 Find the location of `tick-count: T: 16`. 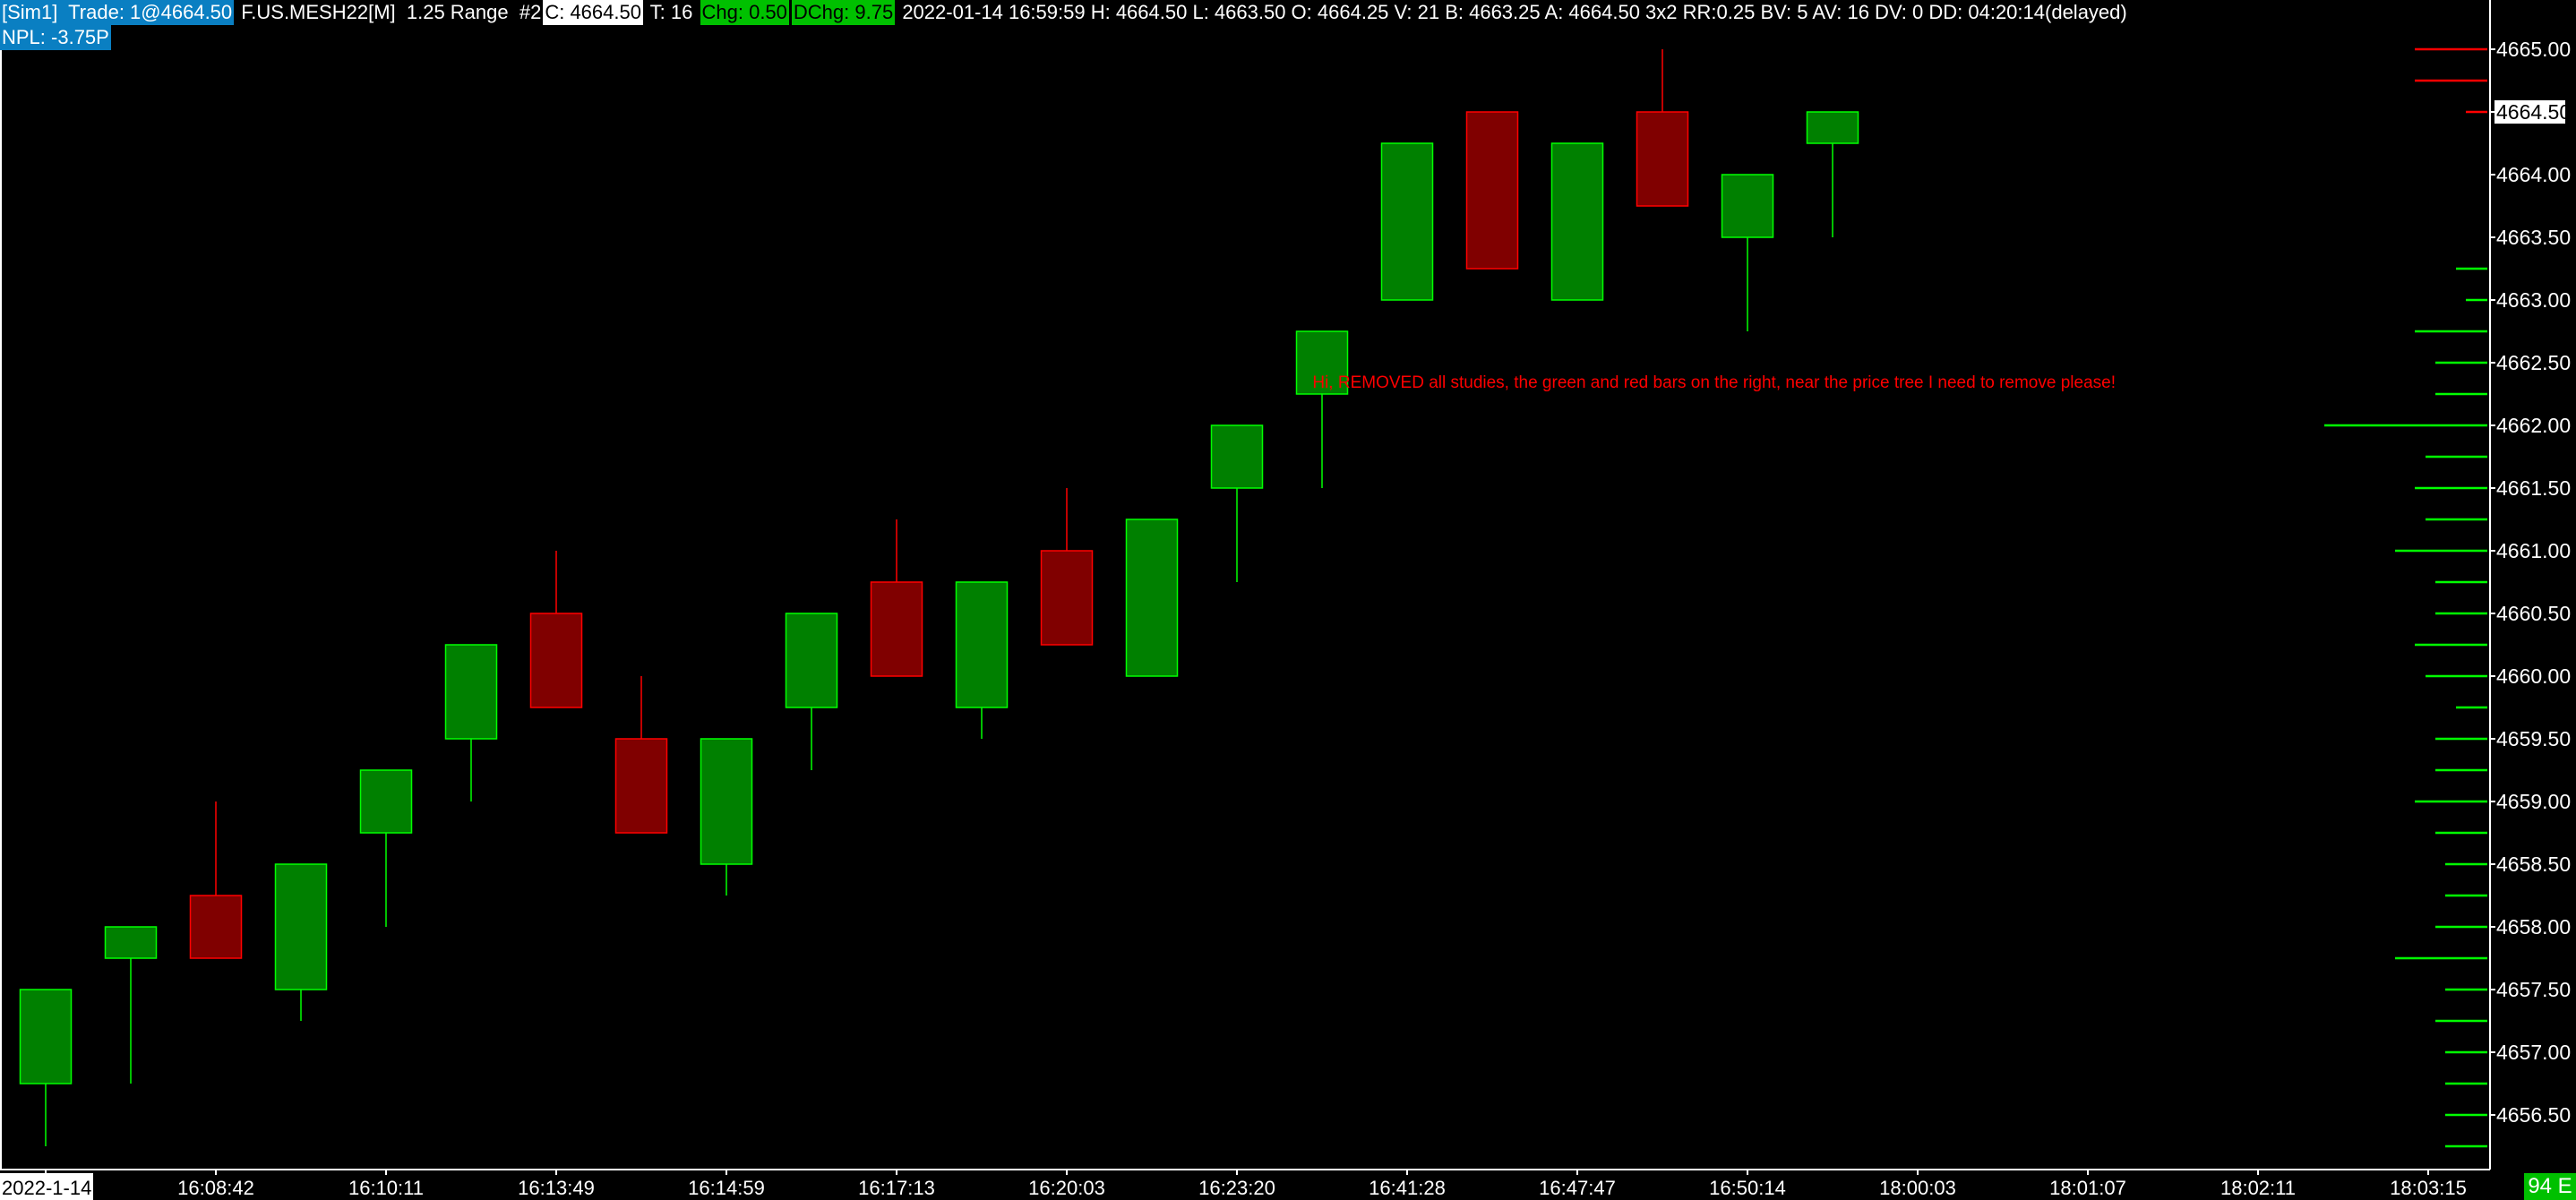

tick-count: T: 16 is located at coordinates (671, 12).